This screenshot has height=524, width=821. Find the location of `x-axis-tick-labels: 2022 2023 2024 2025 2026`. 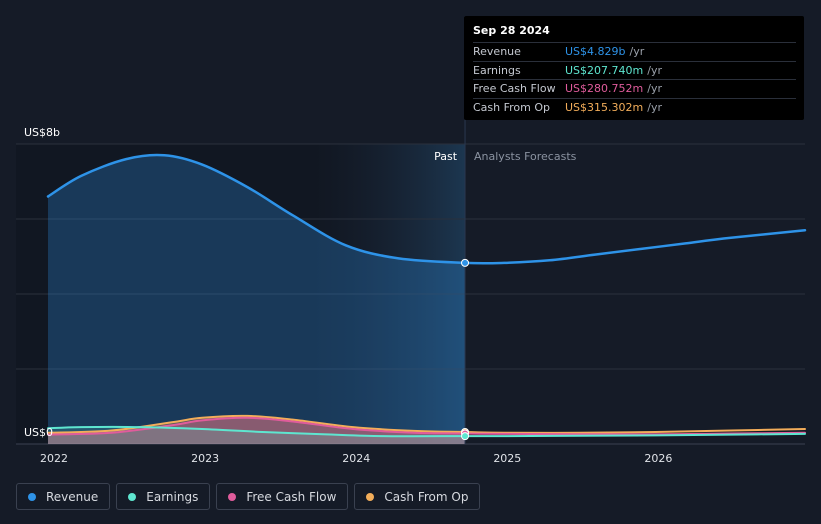

x-axis-tick-labels: 2022 2023 2024 2025 2026 is located at coordinates (356, 458).